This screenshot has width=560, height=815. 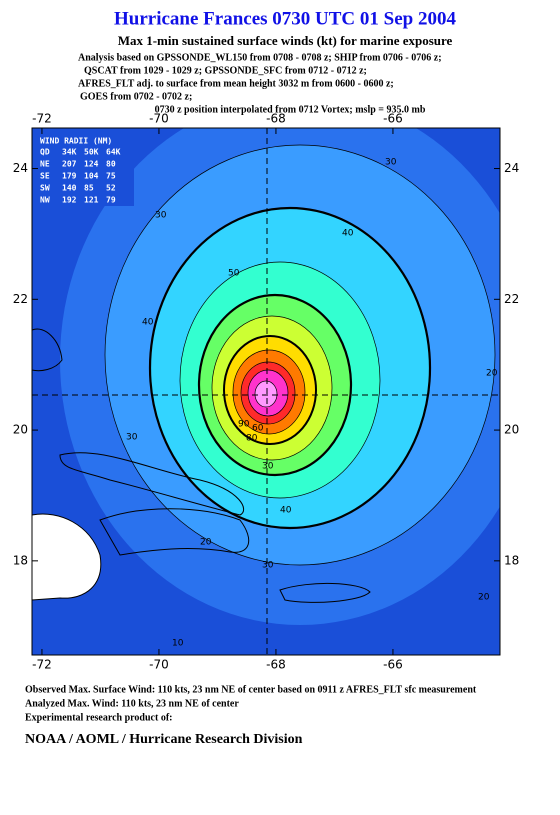 I want to click on radii-cell: 79, so click(x=111, y=200).